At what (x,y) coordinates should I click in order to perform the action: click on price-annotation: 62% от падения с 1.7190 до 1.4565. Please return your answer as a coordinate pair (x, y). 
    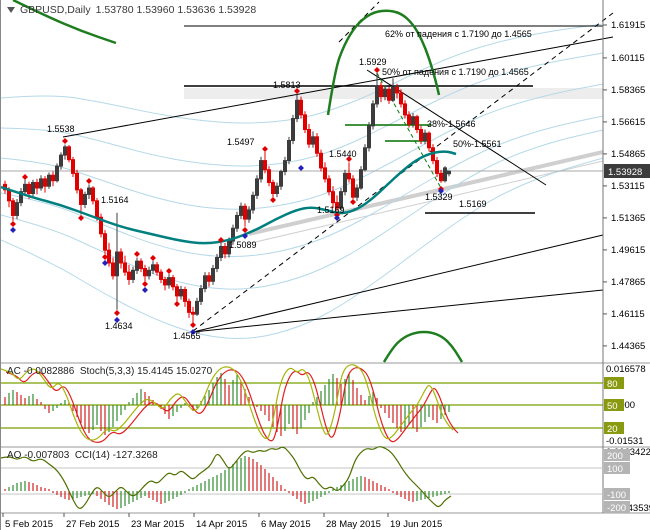
    Looking at the image, I should click on (458, 34).